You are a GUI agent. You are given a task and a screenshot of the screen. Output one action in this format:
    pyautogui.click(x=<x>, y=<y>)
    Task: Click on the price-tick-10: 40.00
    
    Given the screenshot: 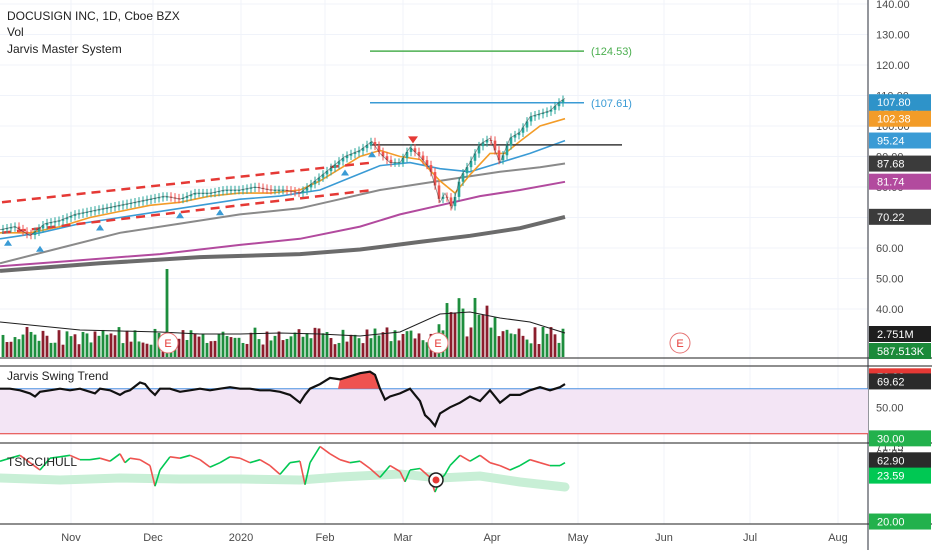 What is the action you would take?
    pyautogui.click(x=890, y=310)
    